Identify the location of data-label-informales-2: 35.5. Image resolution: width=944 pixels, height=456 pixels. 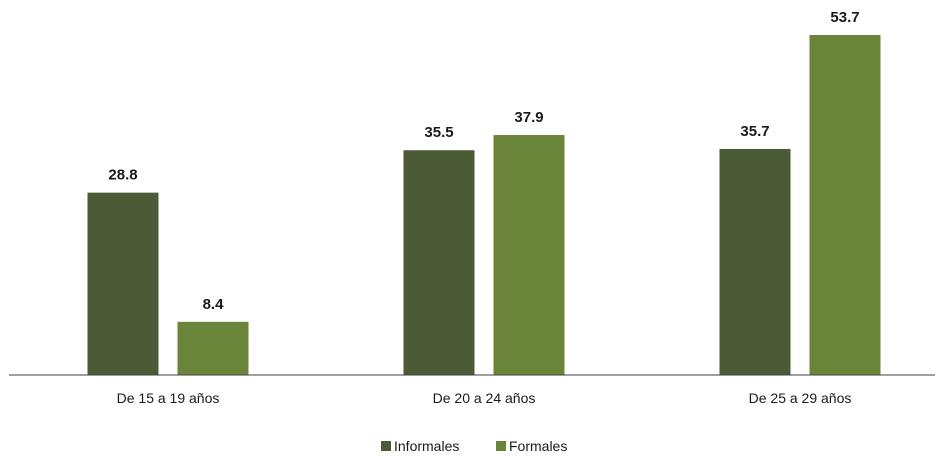
(438, 132).